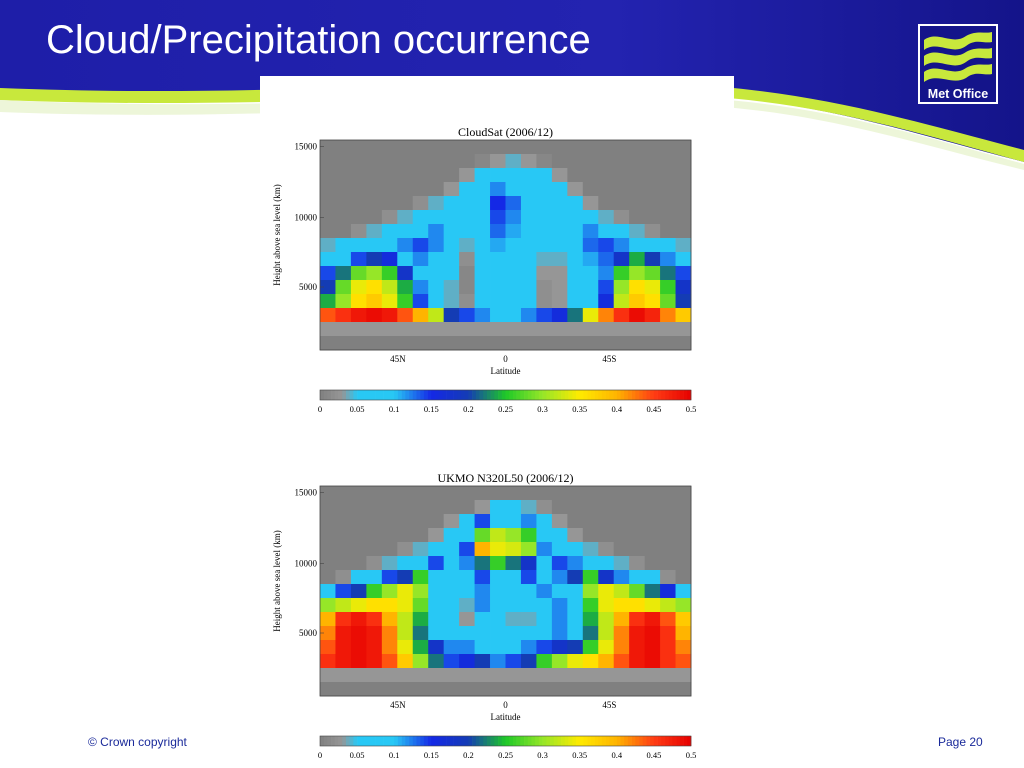  Describe the element at coordinates (505, 705) in the screenshot. I see `x-tick-label: 0` at that location.